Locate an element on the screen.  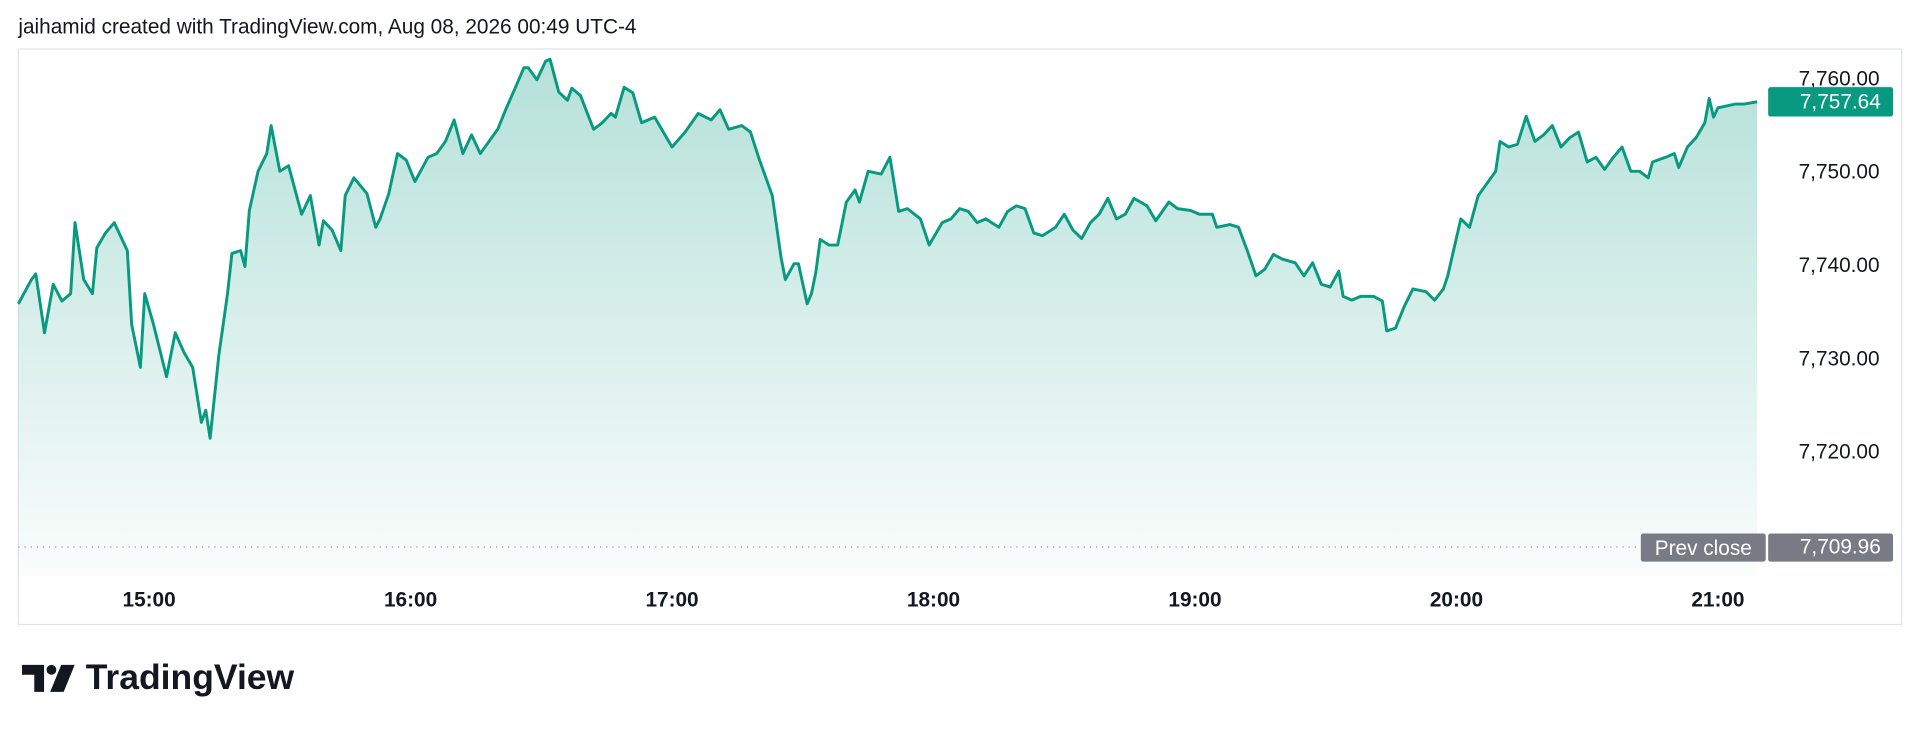
prev-close-badge is located at coordinates (1831, 547).